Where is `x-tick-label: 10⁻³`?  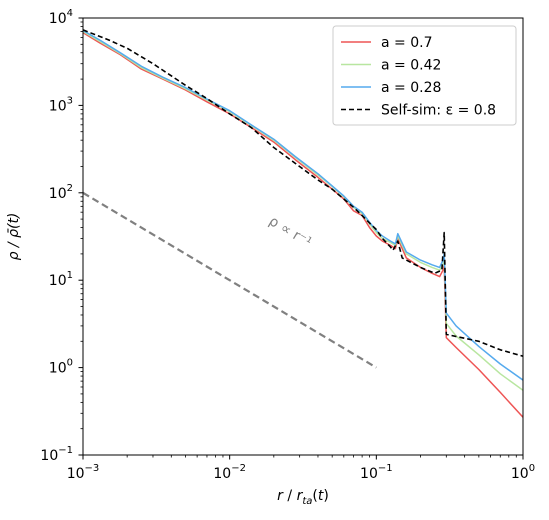 x-tick-label: 10⁻³ is located at coordinates (83, 472).